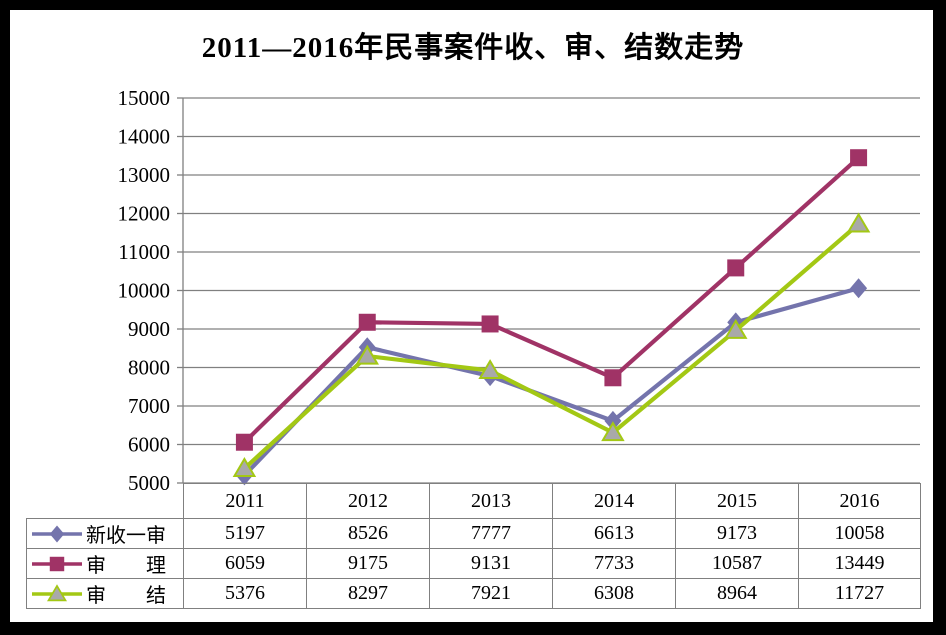 The height and width of the screenshot is (635, 946). What do you see at coordinates (149, 483) in the screenshot?
I see `y-axis-label: 5000` at bounding box center [149, 483].